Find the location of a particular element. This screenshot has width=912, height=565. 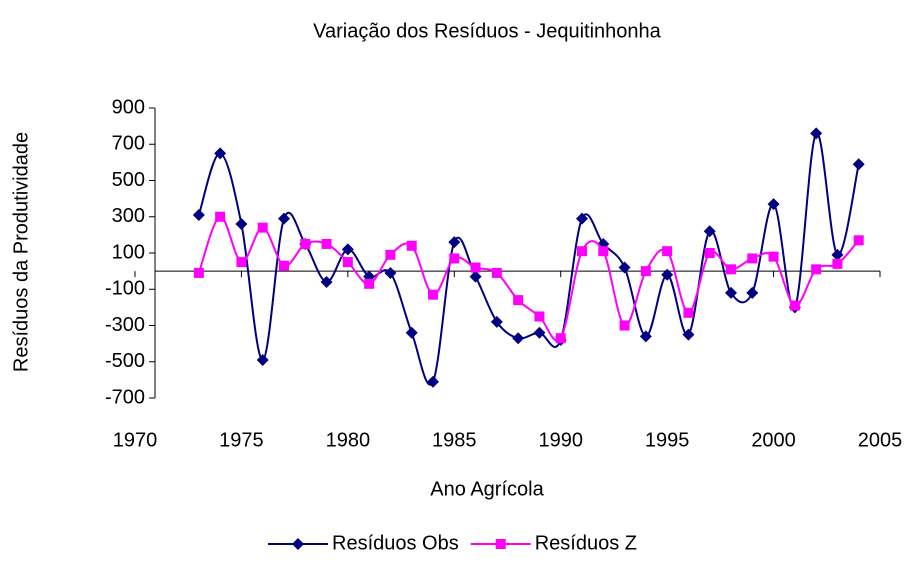

y-tick-label: -300 is located at coordinates (125, 325).